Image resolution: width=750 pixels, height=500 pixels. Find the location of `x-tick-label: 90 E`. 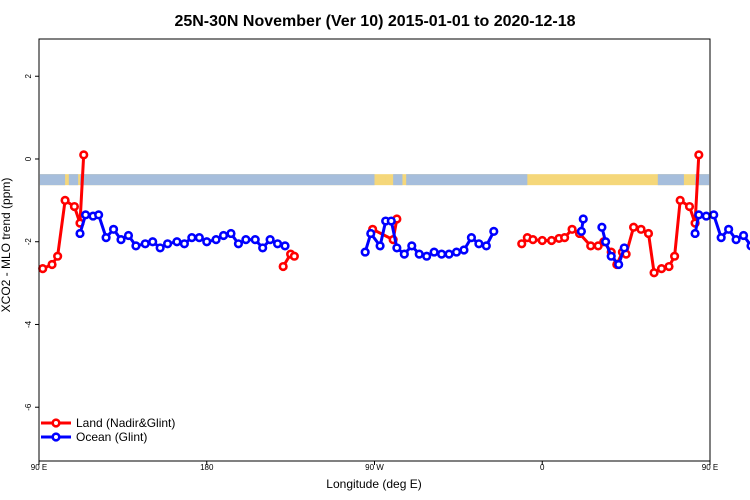

x-tick-label: 90 E is located at coordinates (39, 467).